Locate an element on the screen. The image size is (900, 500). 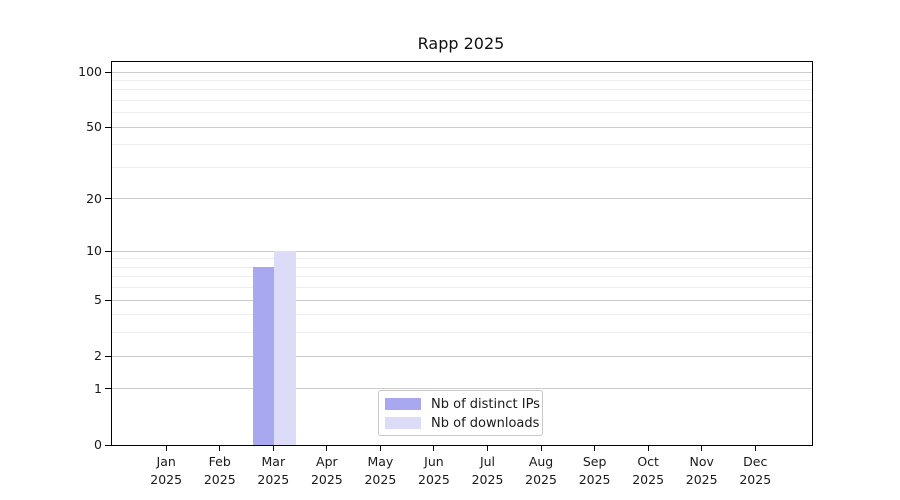
x-tick-label: Aug 2025 is located at coordinates (541, 470).